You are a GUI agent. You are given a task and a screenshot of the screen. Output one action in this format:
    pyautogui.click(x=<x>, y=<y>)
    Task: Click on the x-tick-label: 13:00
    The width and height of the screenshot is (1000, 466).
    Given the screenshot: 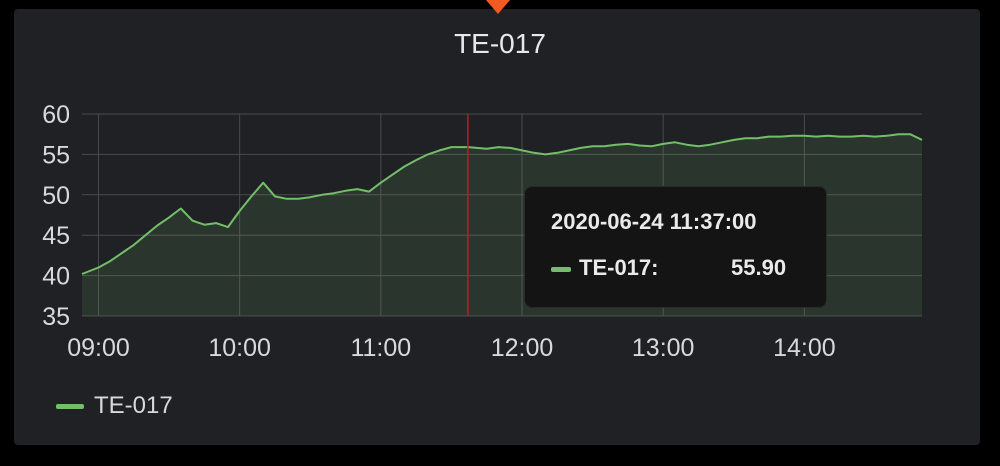 What is the action you would take?
    pyautogui.click(x=663, y=348)
    